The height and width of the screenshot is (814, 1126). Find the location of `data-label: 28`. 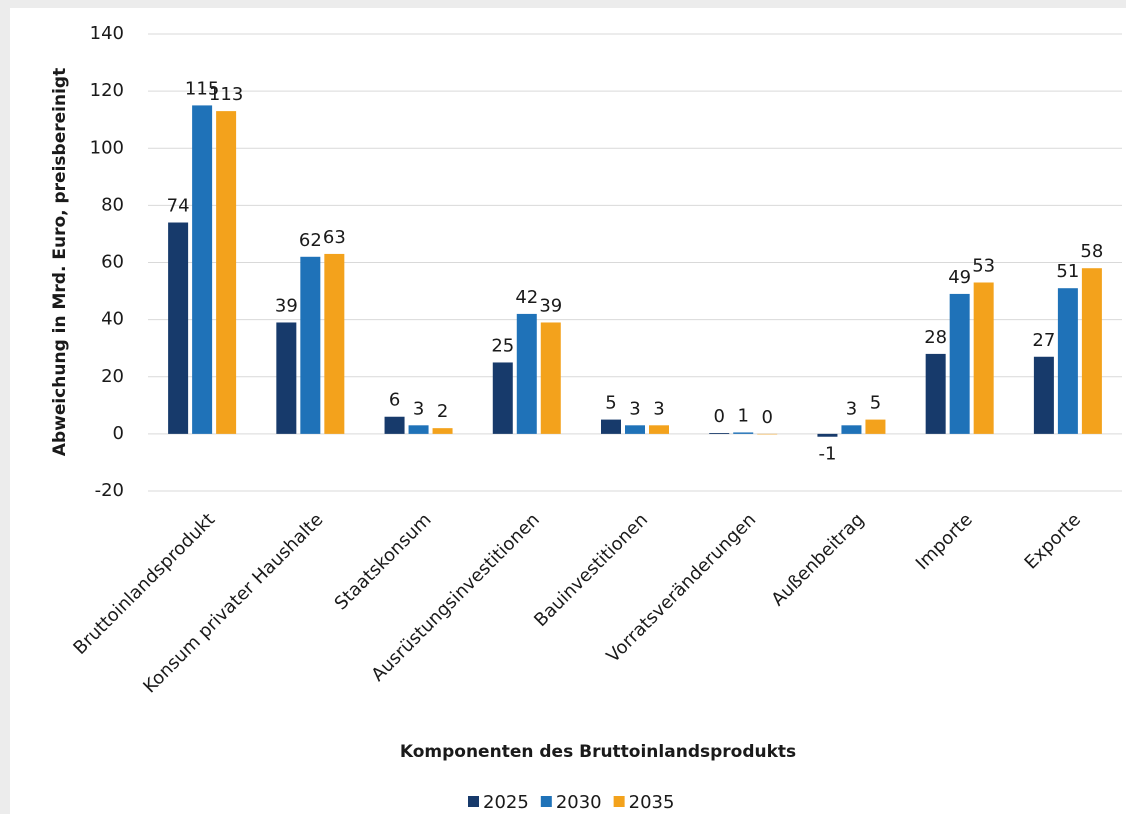

data-label: 28 is located at coordinates (935, 337).